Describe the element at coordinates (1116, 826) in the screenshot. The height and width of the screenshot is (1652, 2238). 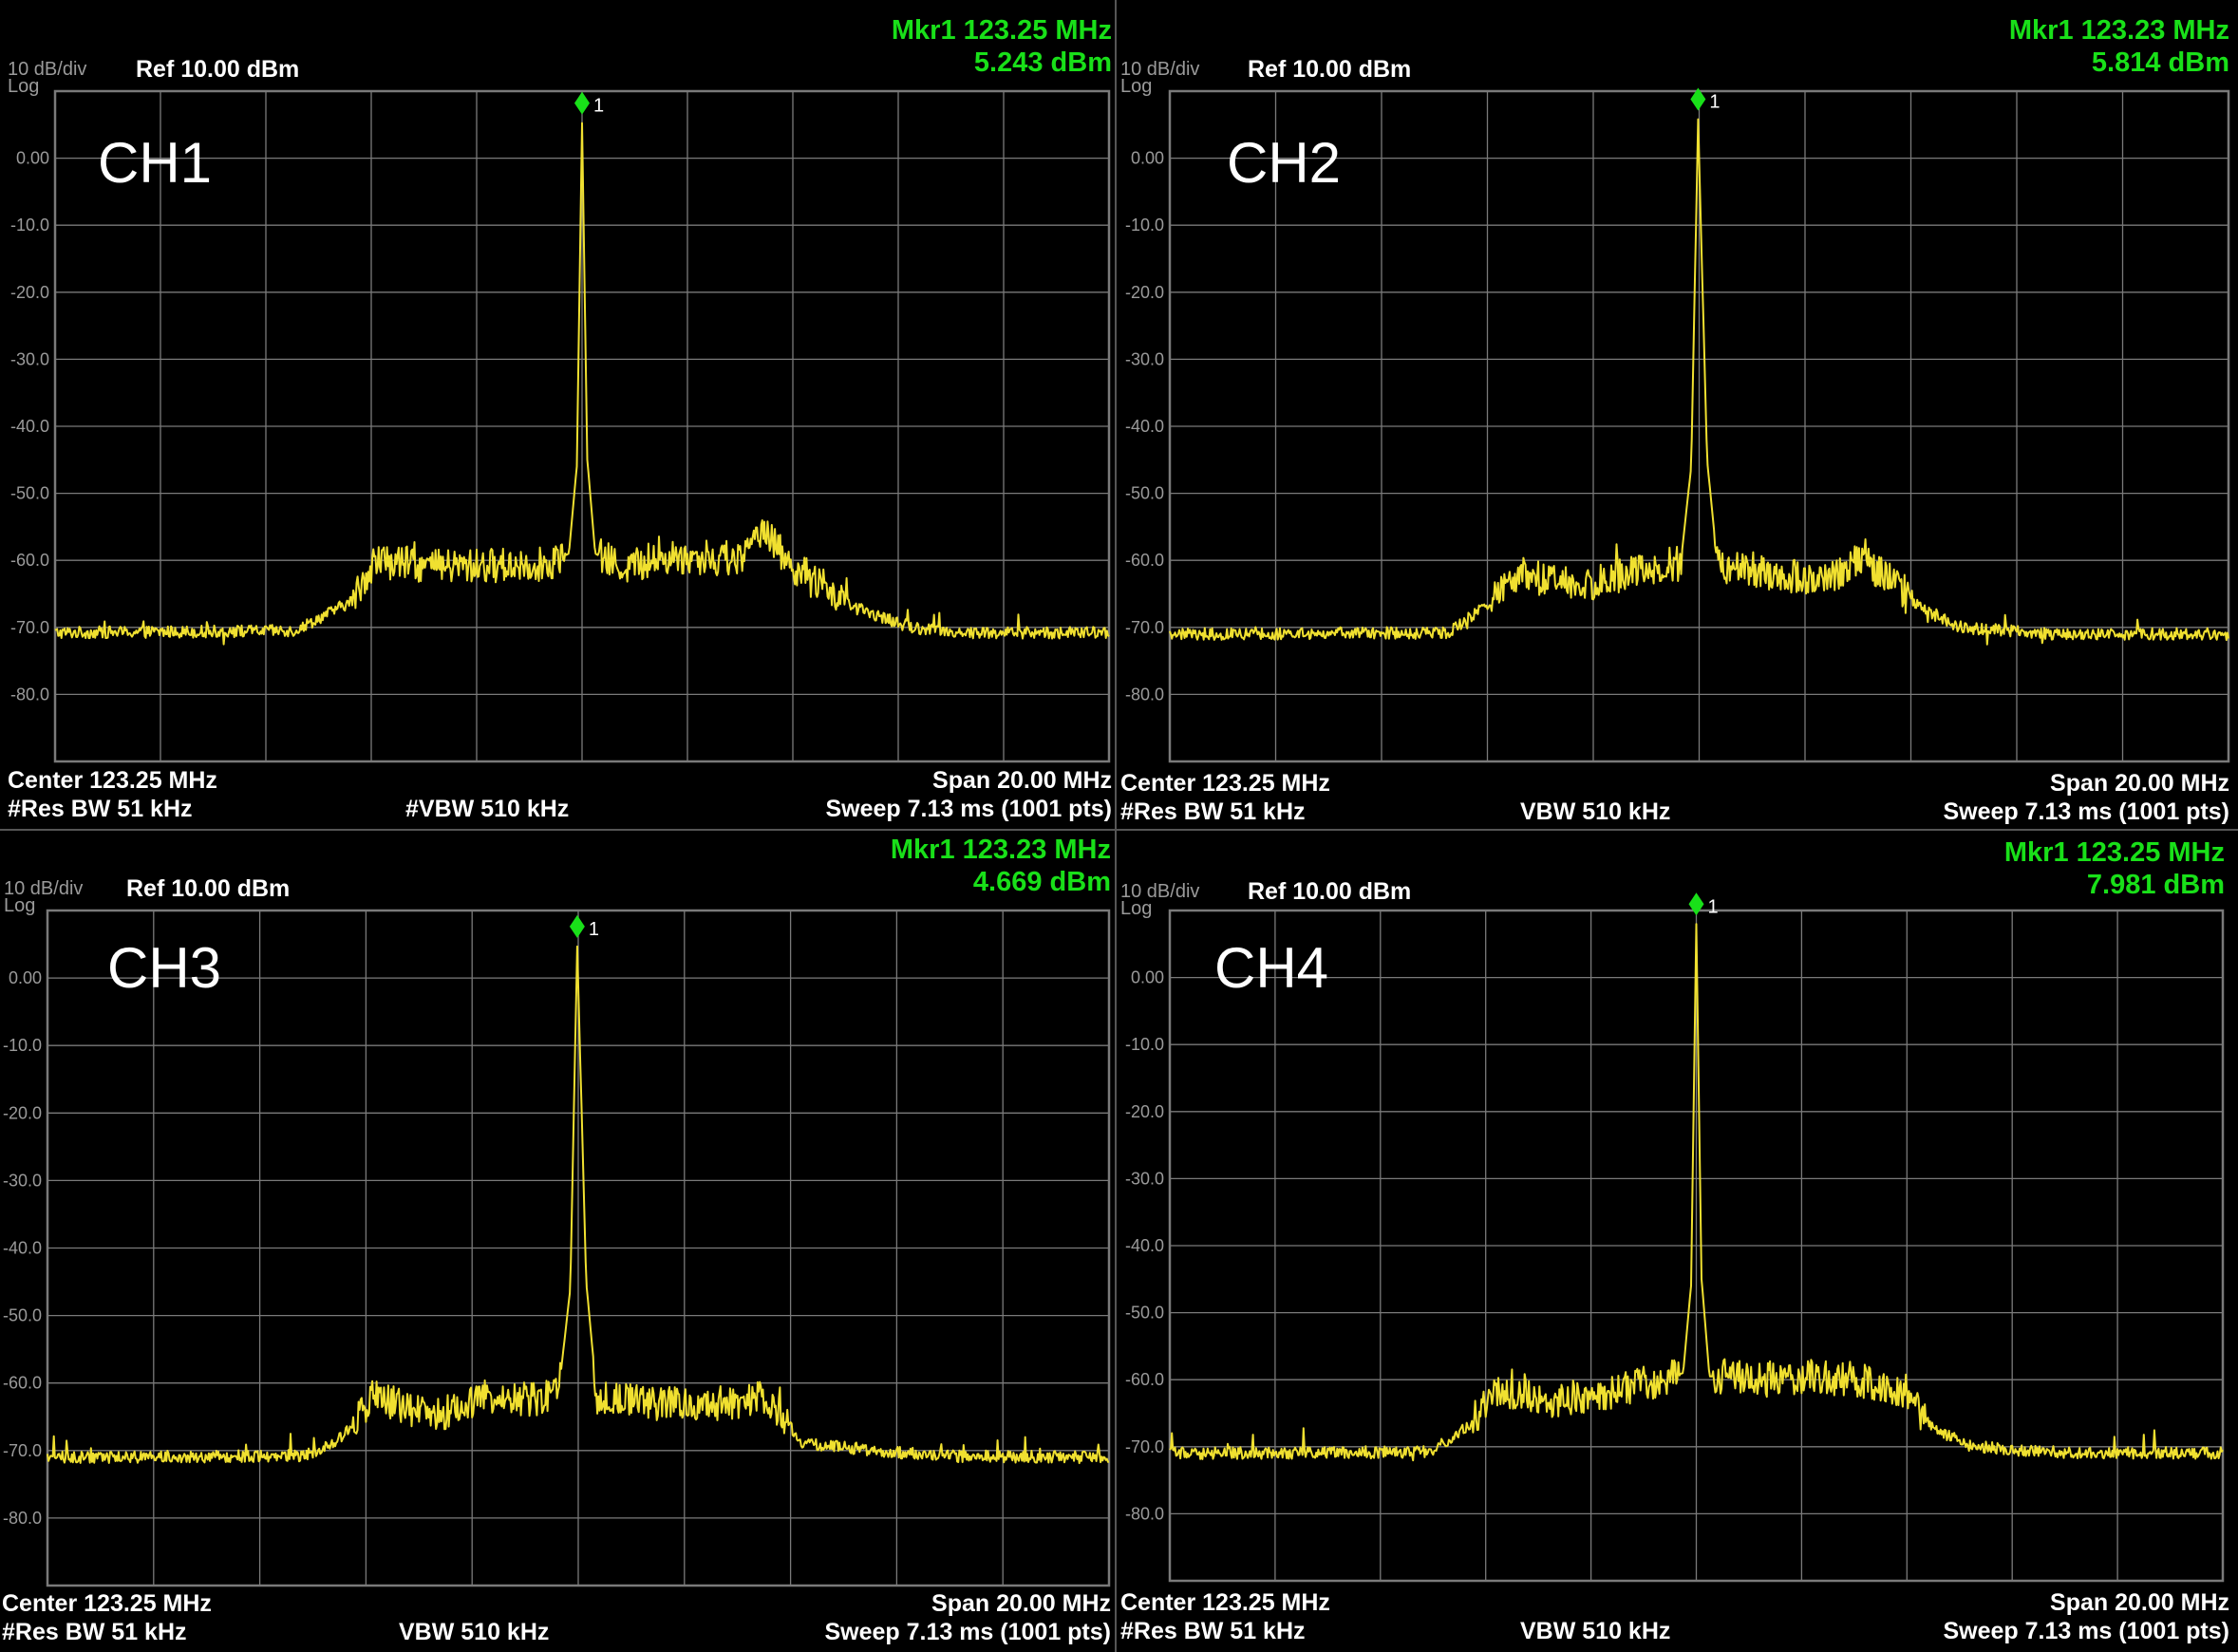
I see `panel-divider-vertical` at that location.